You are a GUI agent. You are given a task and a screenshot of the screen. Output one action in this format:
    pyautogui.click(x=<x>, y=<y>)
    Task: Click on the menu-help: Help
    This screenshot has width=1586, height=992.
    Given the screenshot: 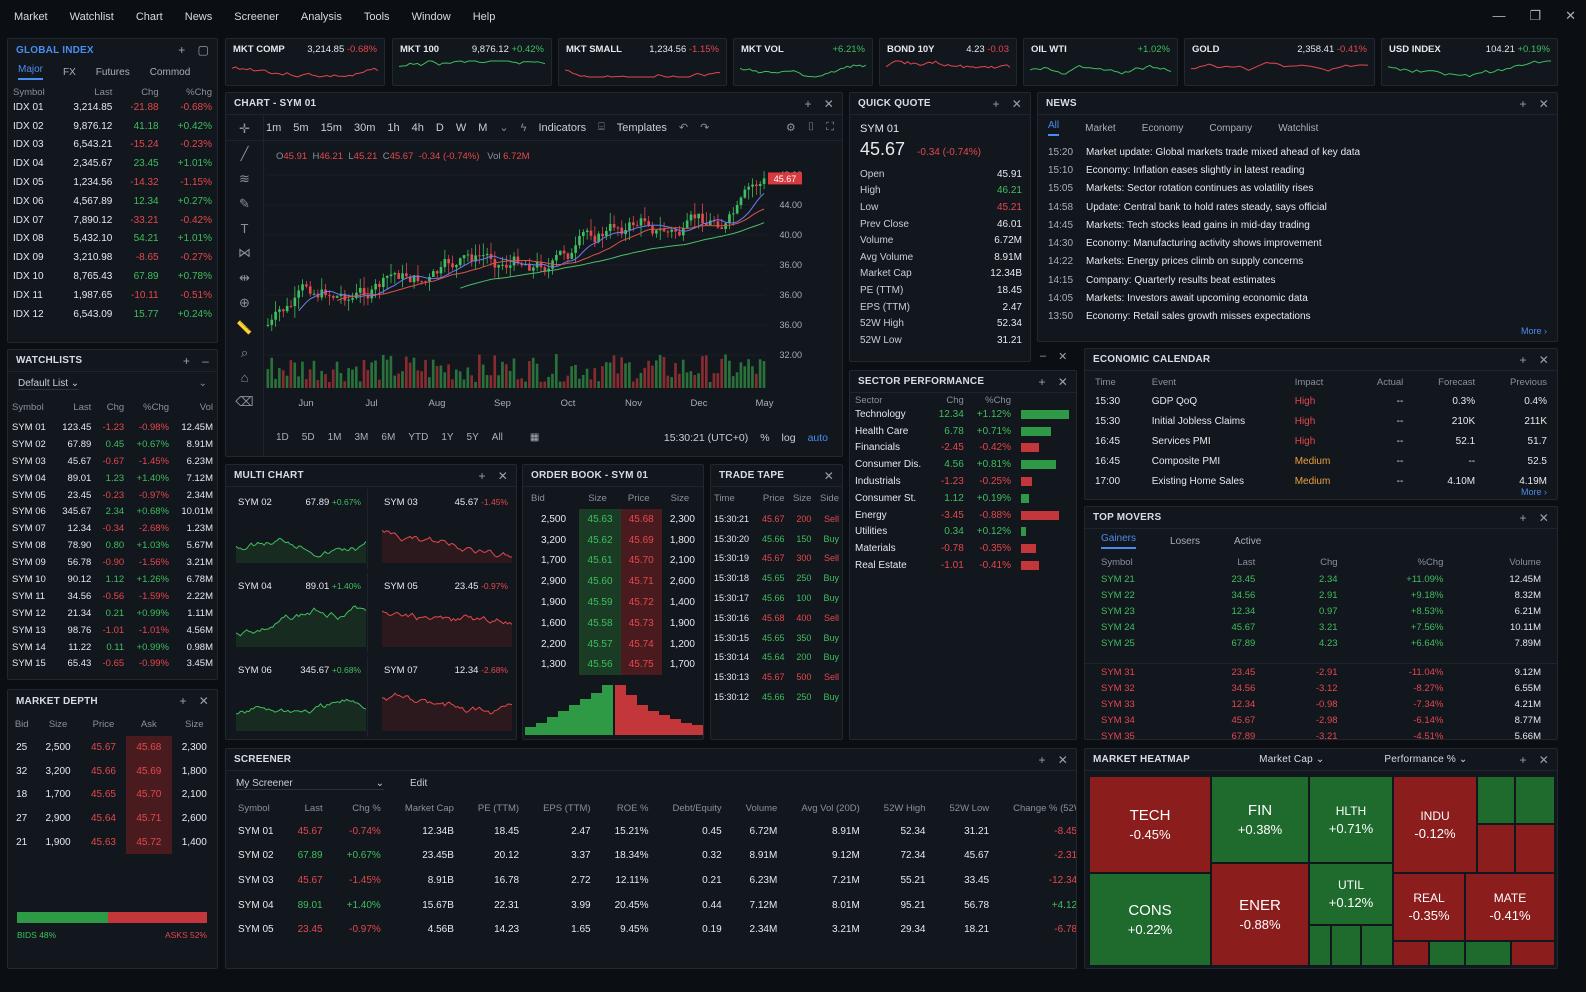 What is the action you would take?
    pyautogui.click(x=484, y=17)
    